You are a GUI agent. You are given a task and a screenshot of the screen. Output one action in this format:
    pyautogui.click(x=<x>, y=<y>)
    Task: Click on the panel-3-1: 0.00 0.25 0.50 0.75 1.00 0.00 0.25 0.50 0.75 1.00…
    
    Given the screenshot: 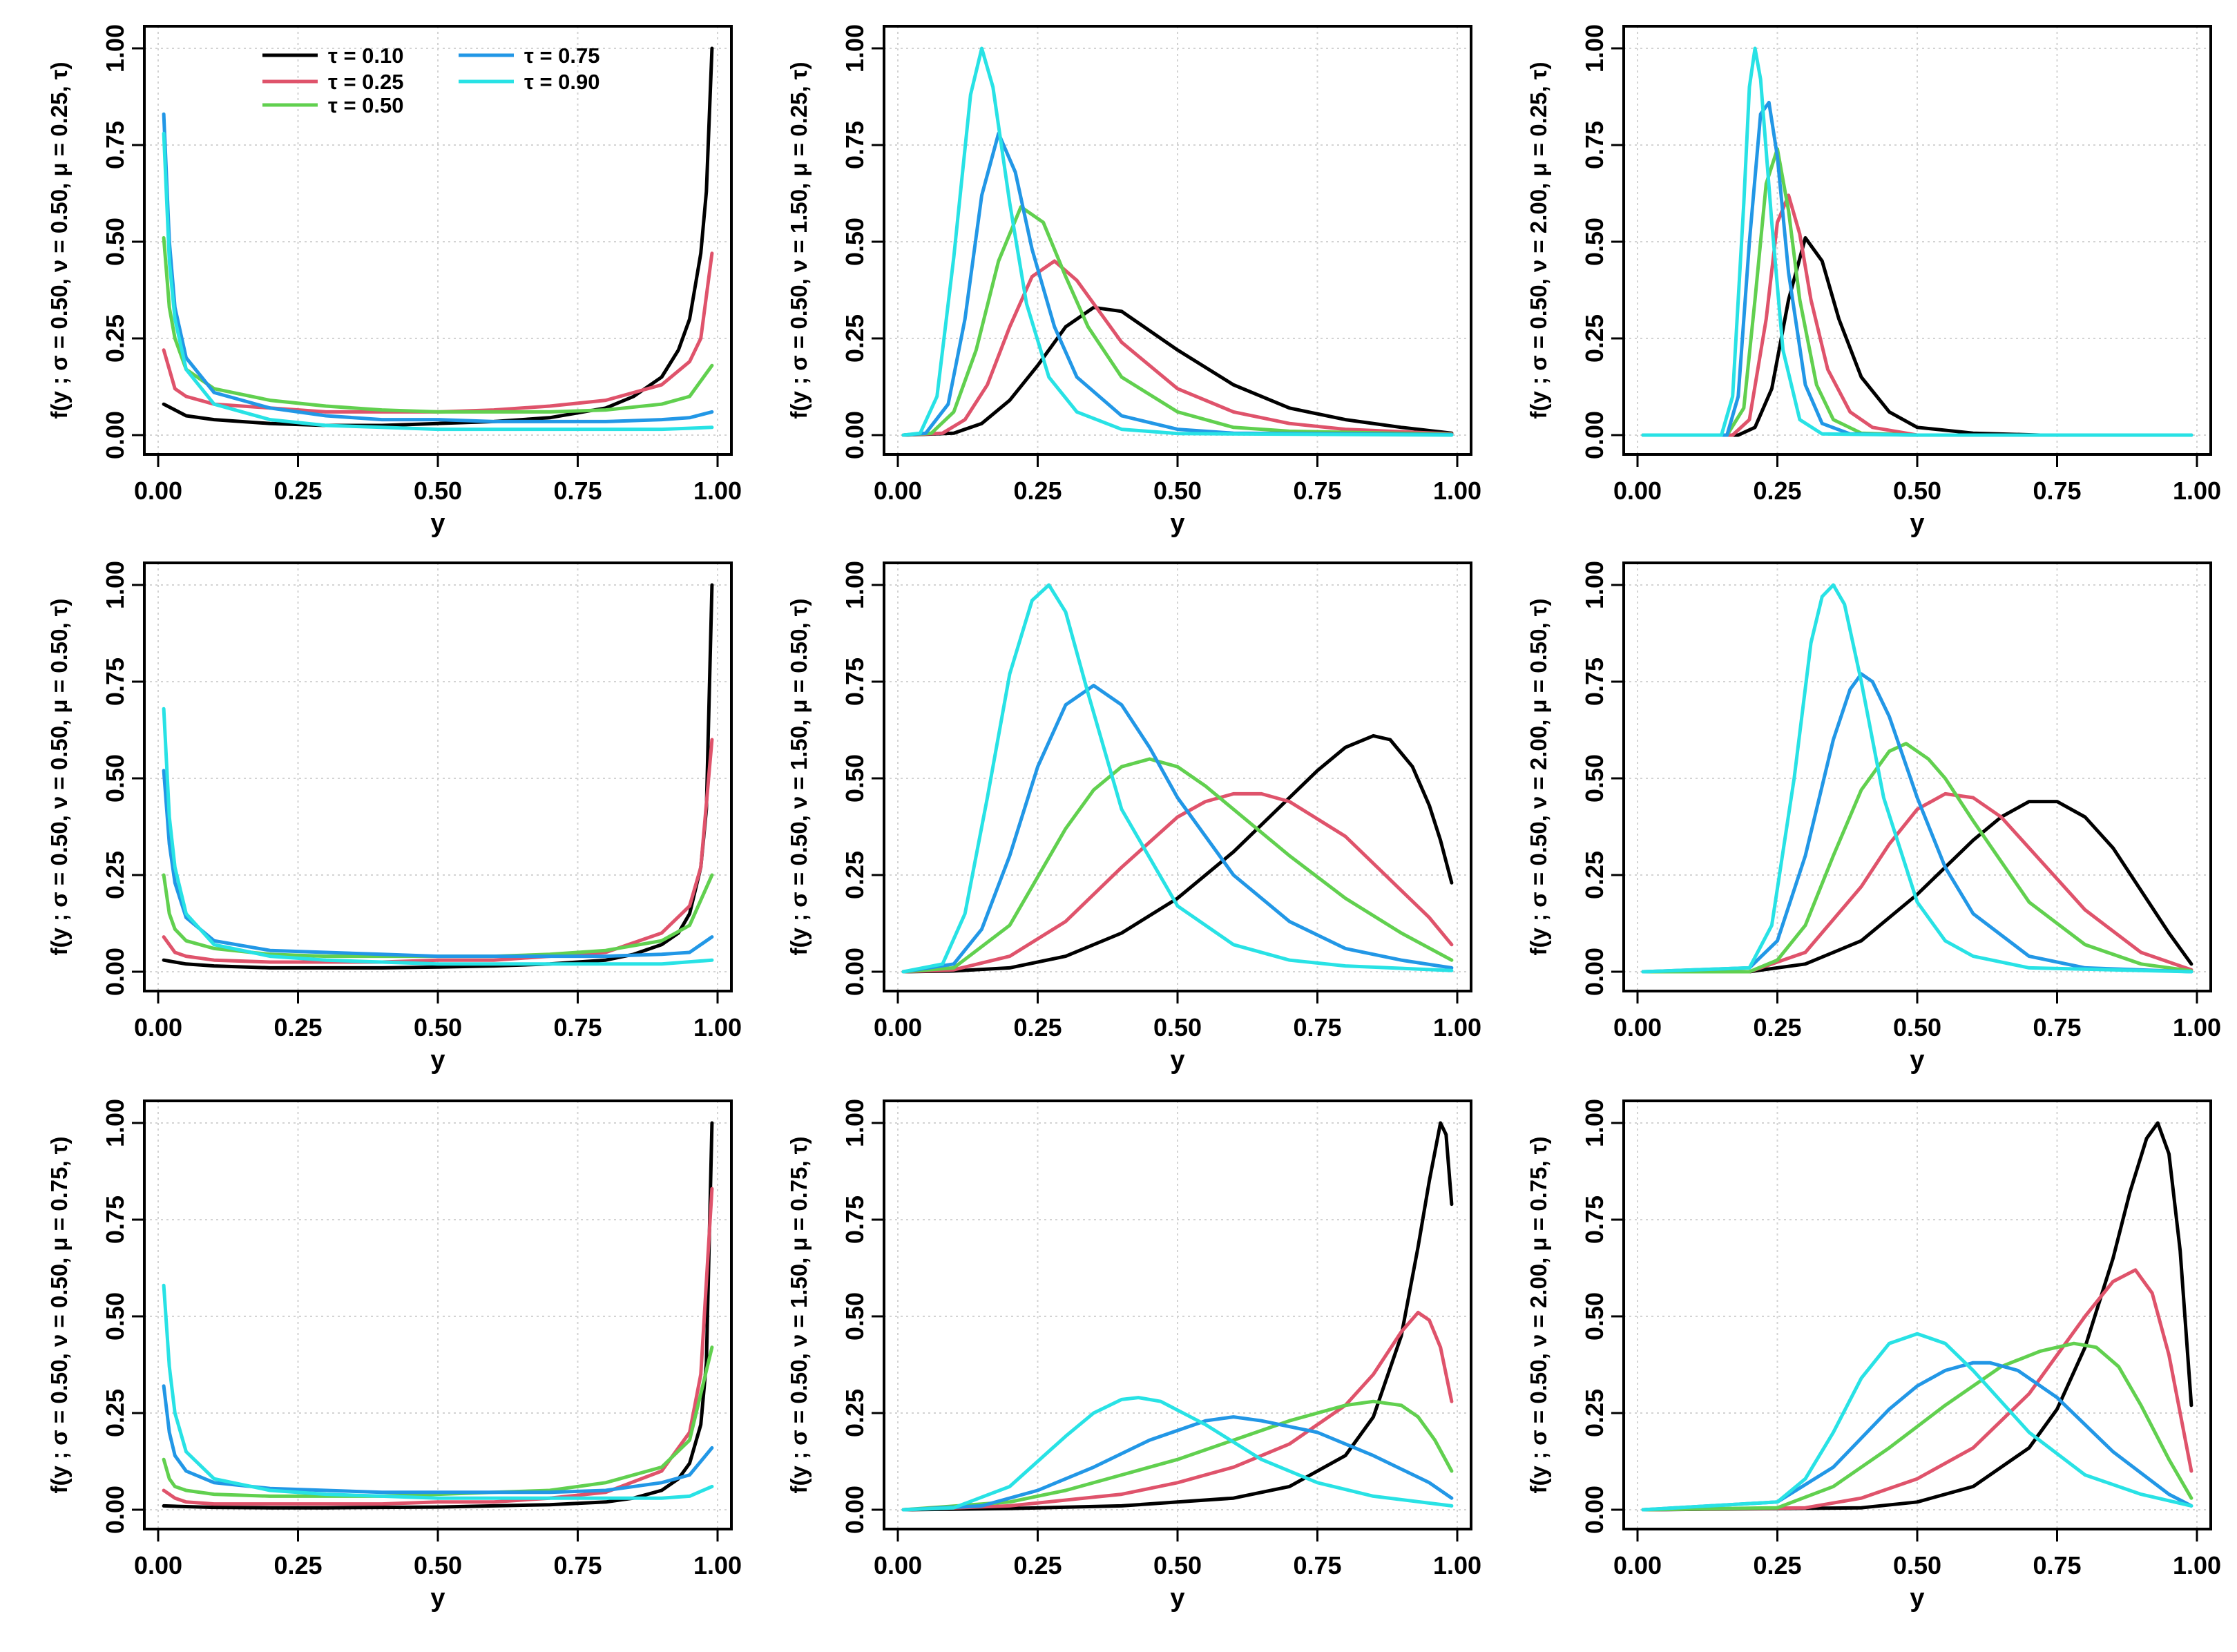 What is the action you would take?
    pyautogui.click(x=394, y=1356)
    